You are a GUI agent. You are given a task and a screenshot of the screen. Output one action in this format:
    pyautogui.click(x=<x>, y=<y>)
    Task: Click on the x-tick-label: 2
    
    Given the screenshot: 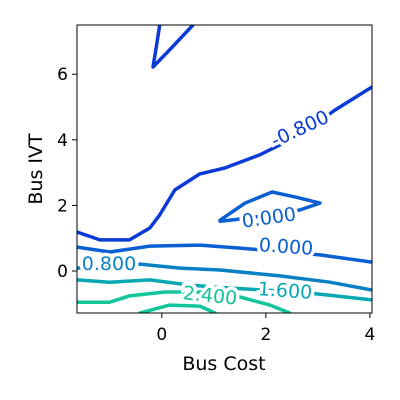 What is the action you would take?
    pyautogui.click(x=265, y=335)
    